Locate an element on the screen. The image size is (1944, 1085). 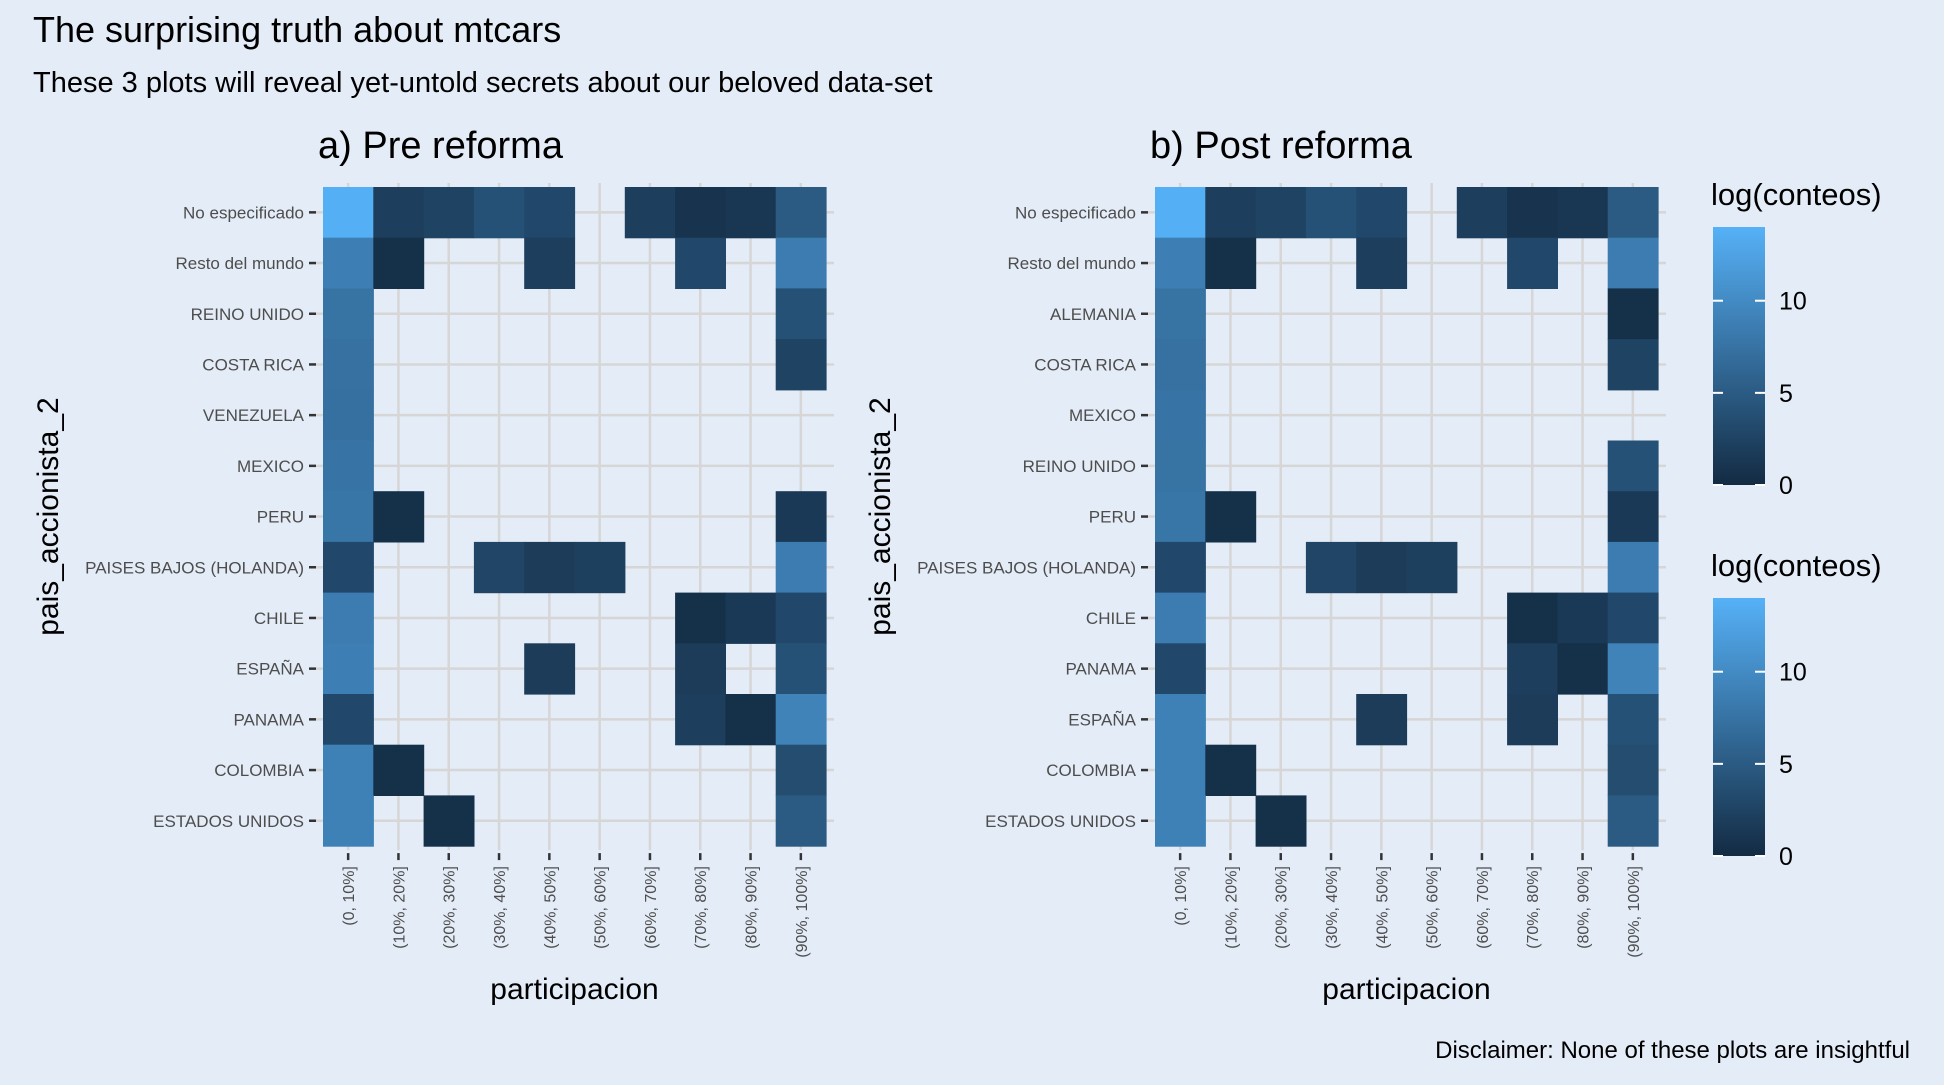
legend-break-label: 5 is located at coordinates (1786, 765).